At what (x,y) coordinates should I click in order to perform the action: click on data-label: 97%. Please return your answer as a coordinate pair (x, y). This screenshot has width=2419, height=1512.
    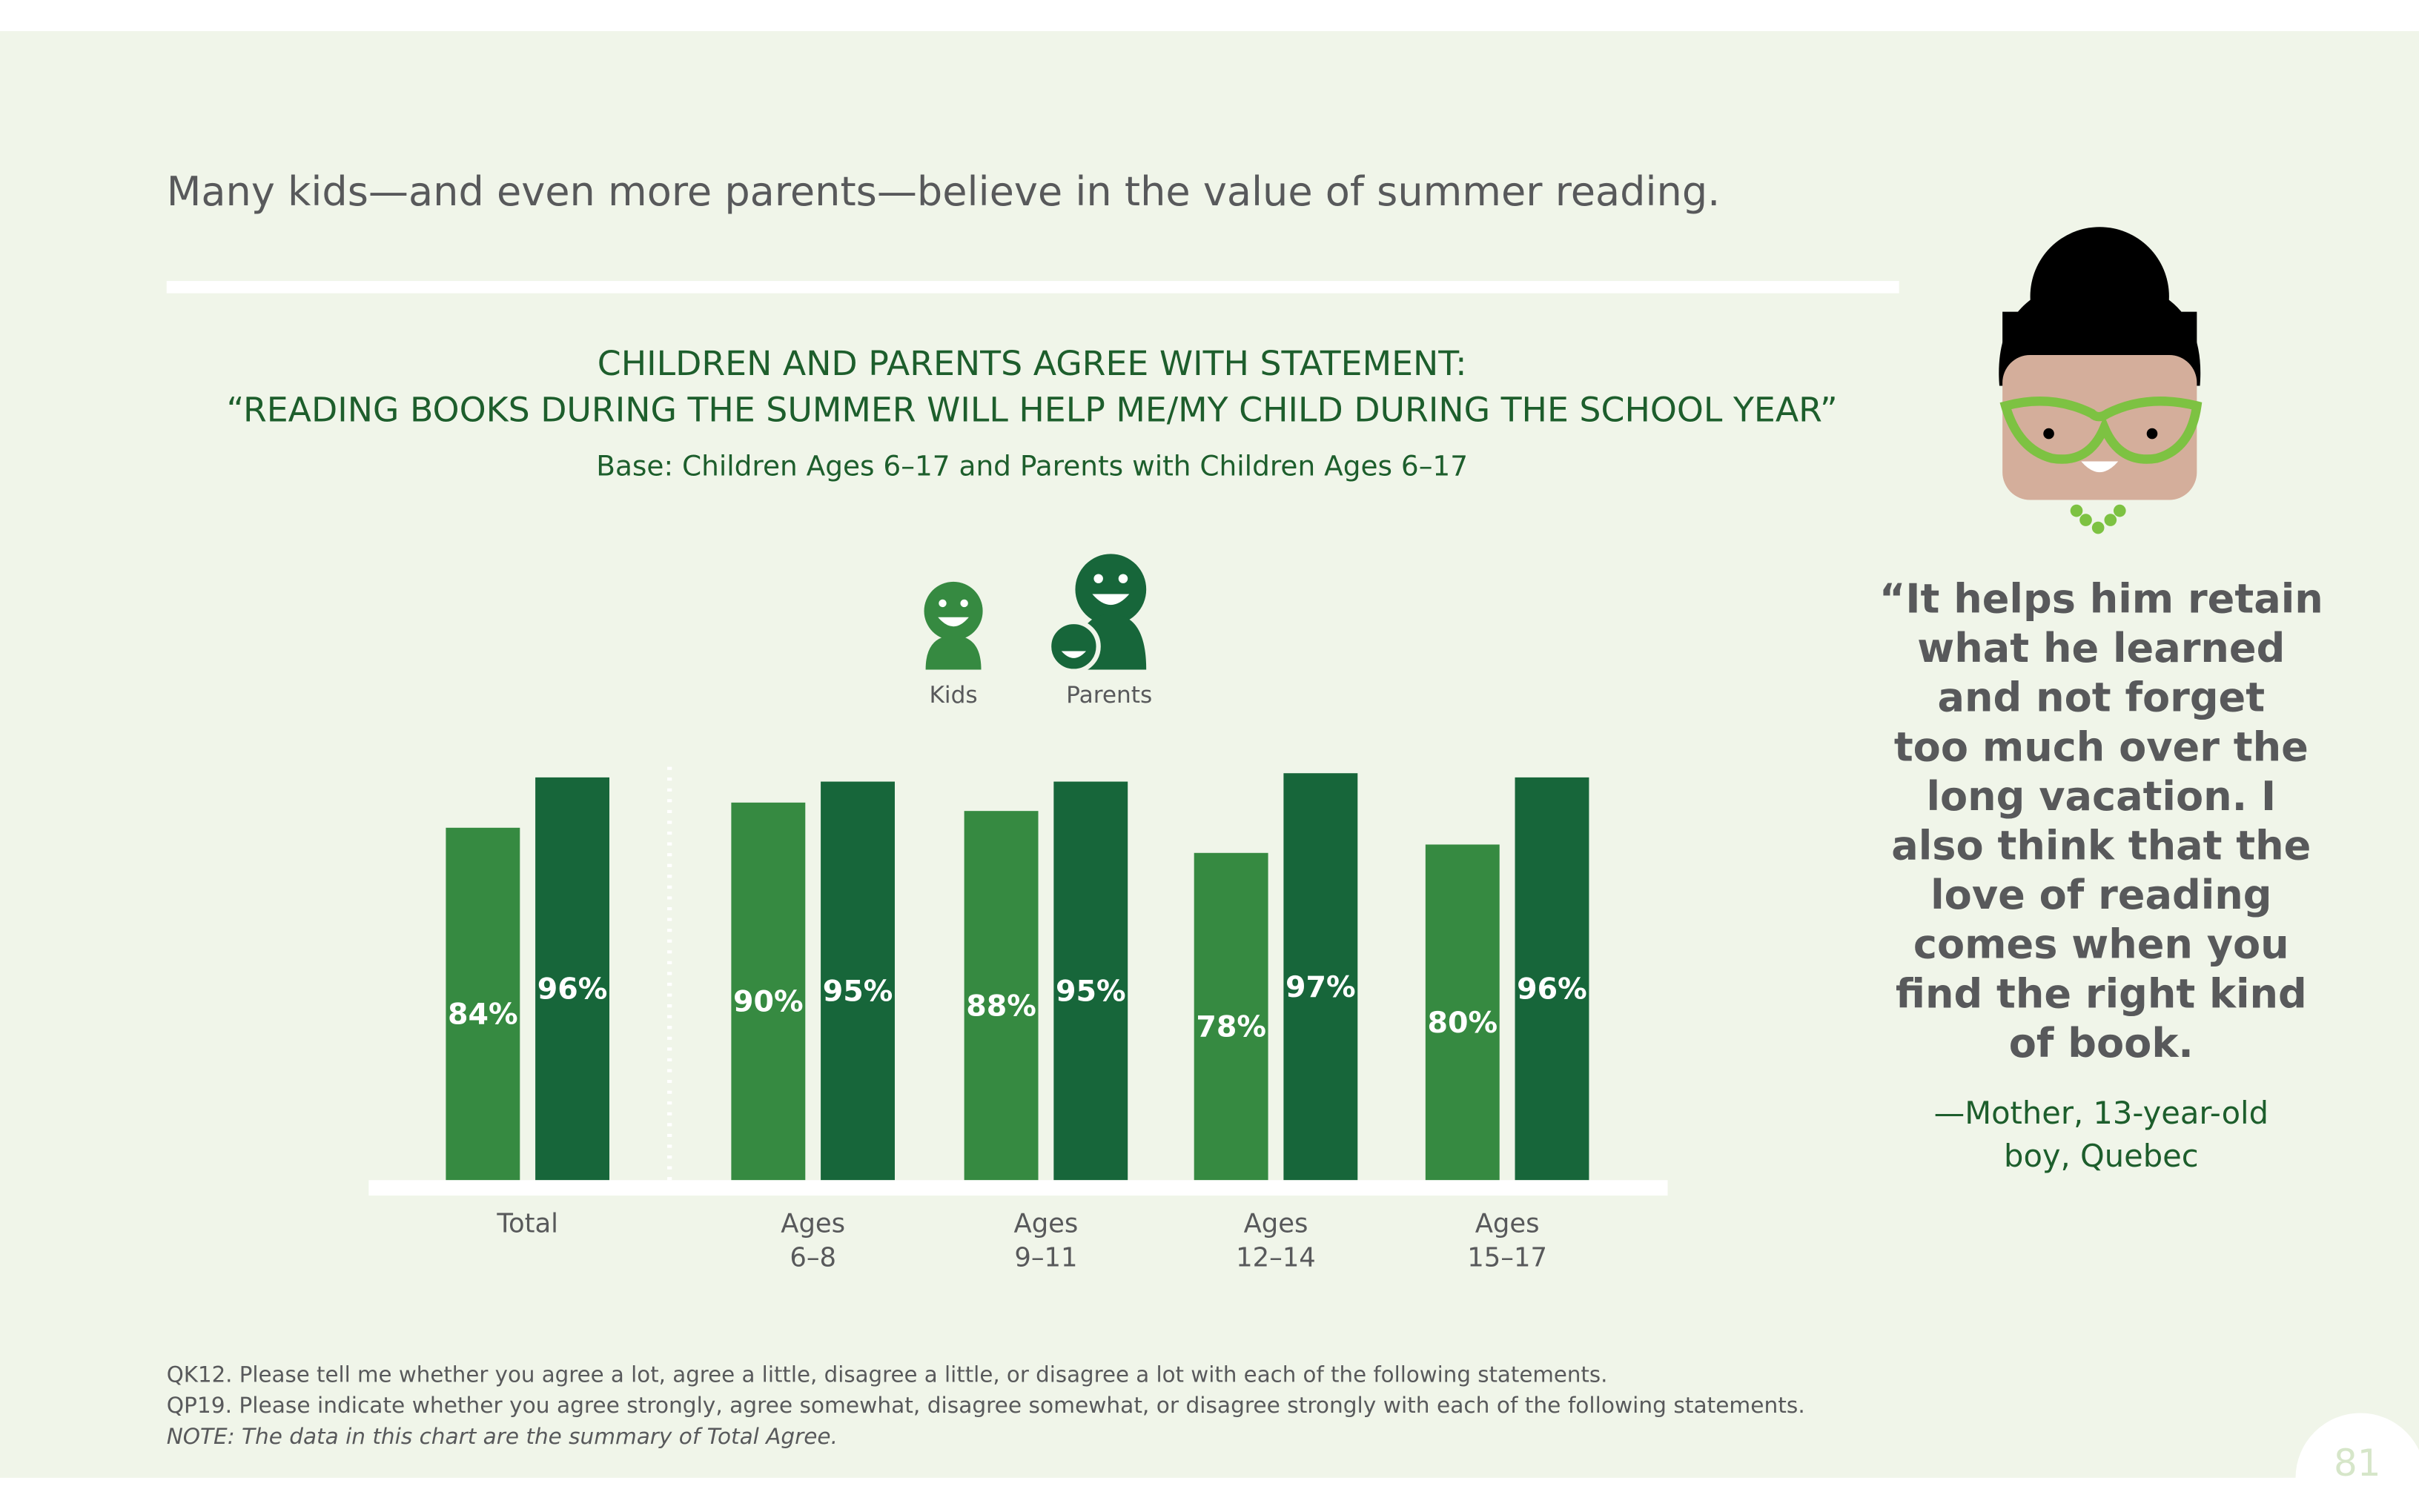
    Looking at the image, I should click on (1320, 987).